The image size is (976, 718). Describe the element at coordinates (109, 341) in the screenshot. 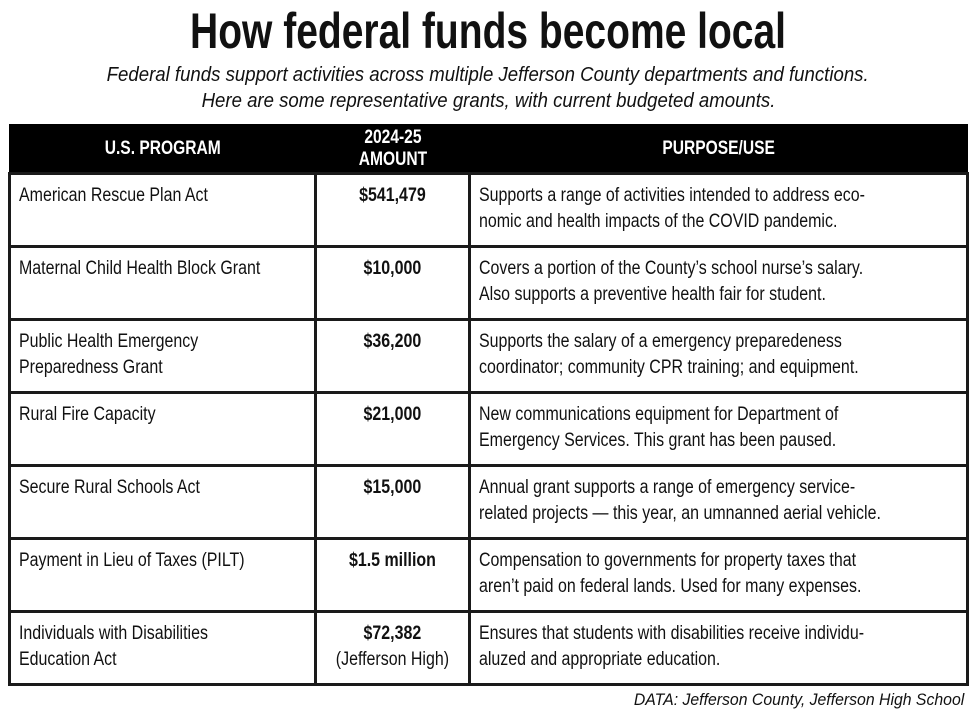

I see `program-cell-line: Public Health Emergency` at that location.